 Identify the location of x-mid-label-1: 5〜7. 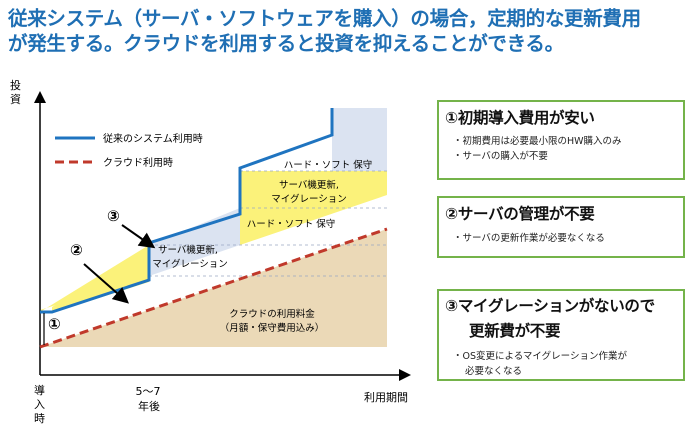
(148, 391).